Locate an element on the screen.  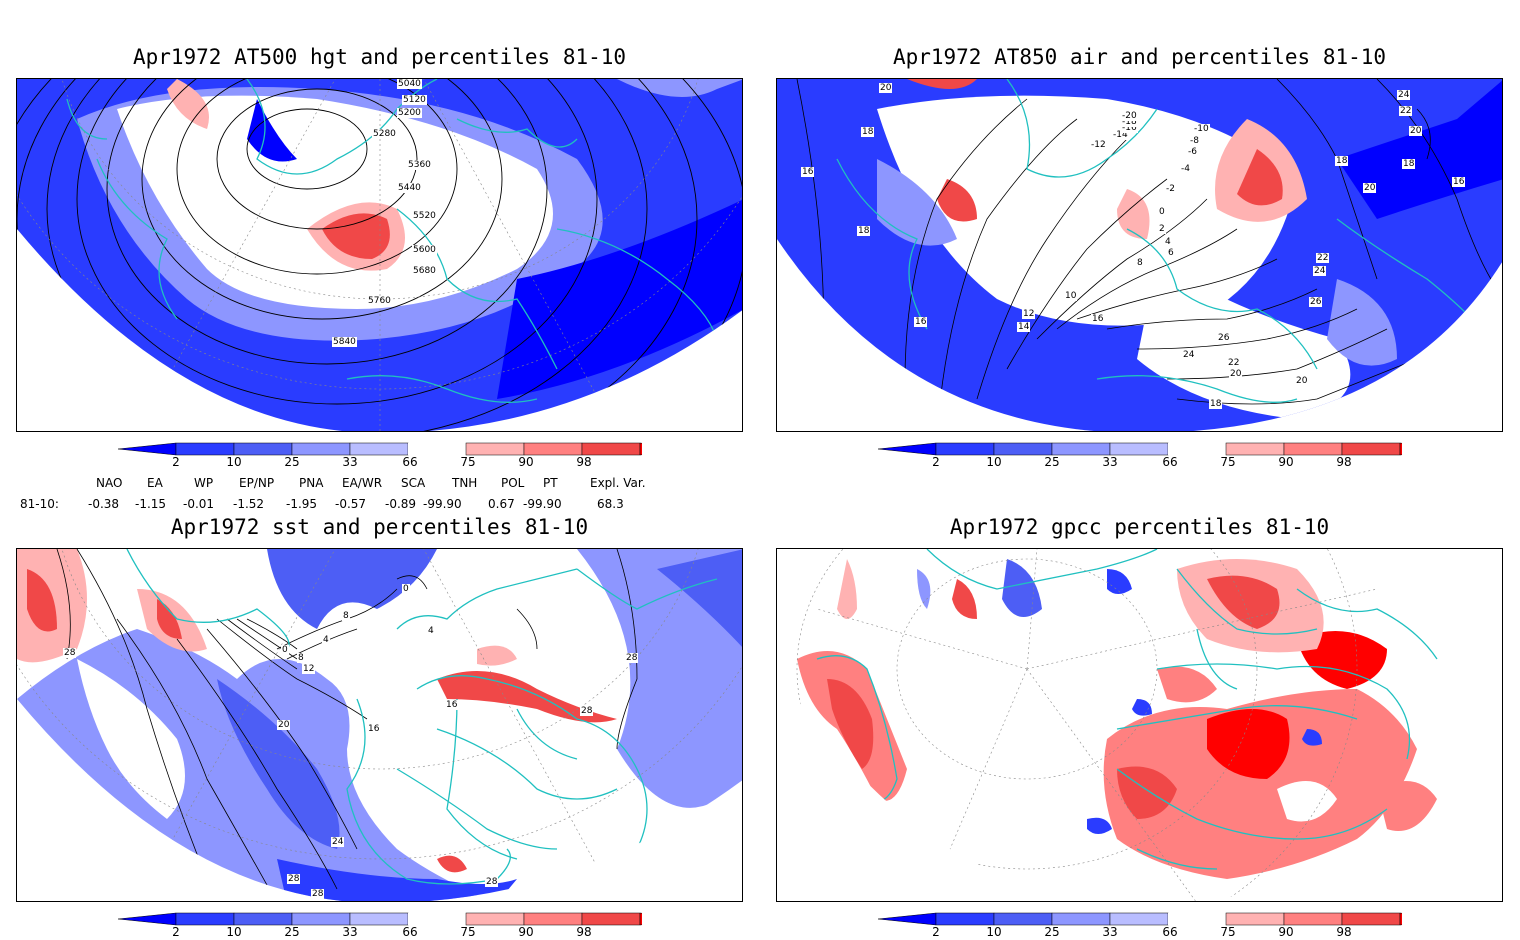
contour-label: 5520 is located at coordinates (424, 216).